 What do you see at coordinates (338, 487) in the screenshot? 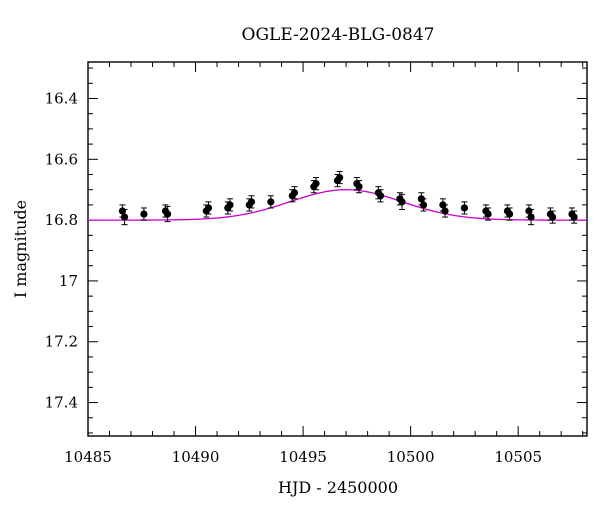
I see `x-axis-label: HJD - 2450000` at bounding box center [338, 487].